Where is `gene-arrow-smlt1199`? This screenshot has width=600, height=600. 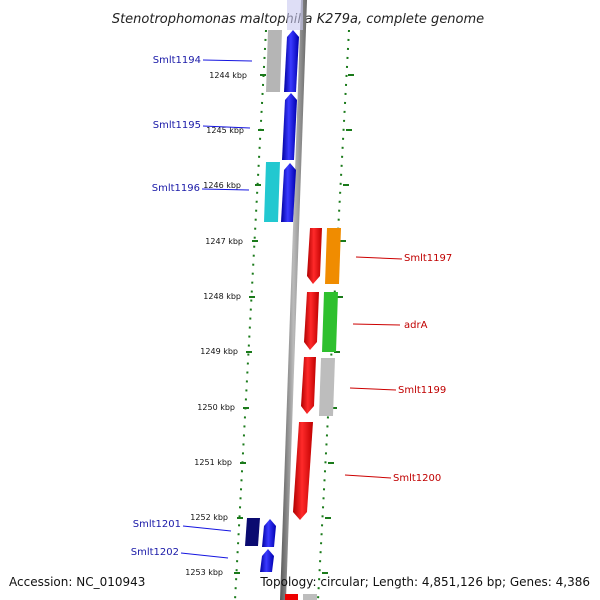 gene-arrow-smlt1199 is located at coordinates (308, 385).